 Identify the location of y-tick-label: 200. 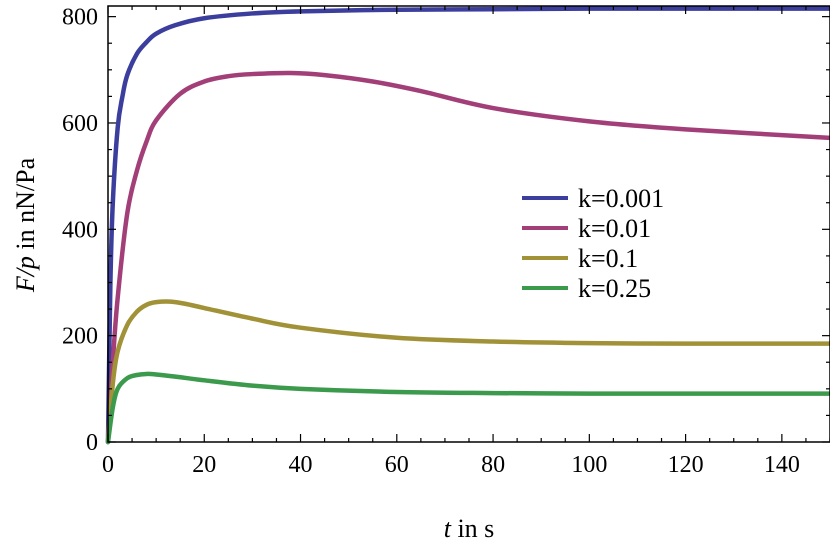
(80, 337).